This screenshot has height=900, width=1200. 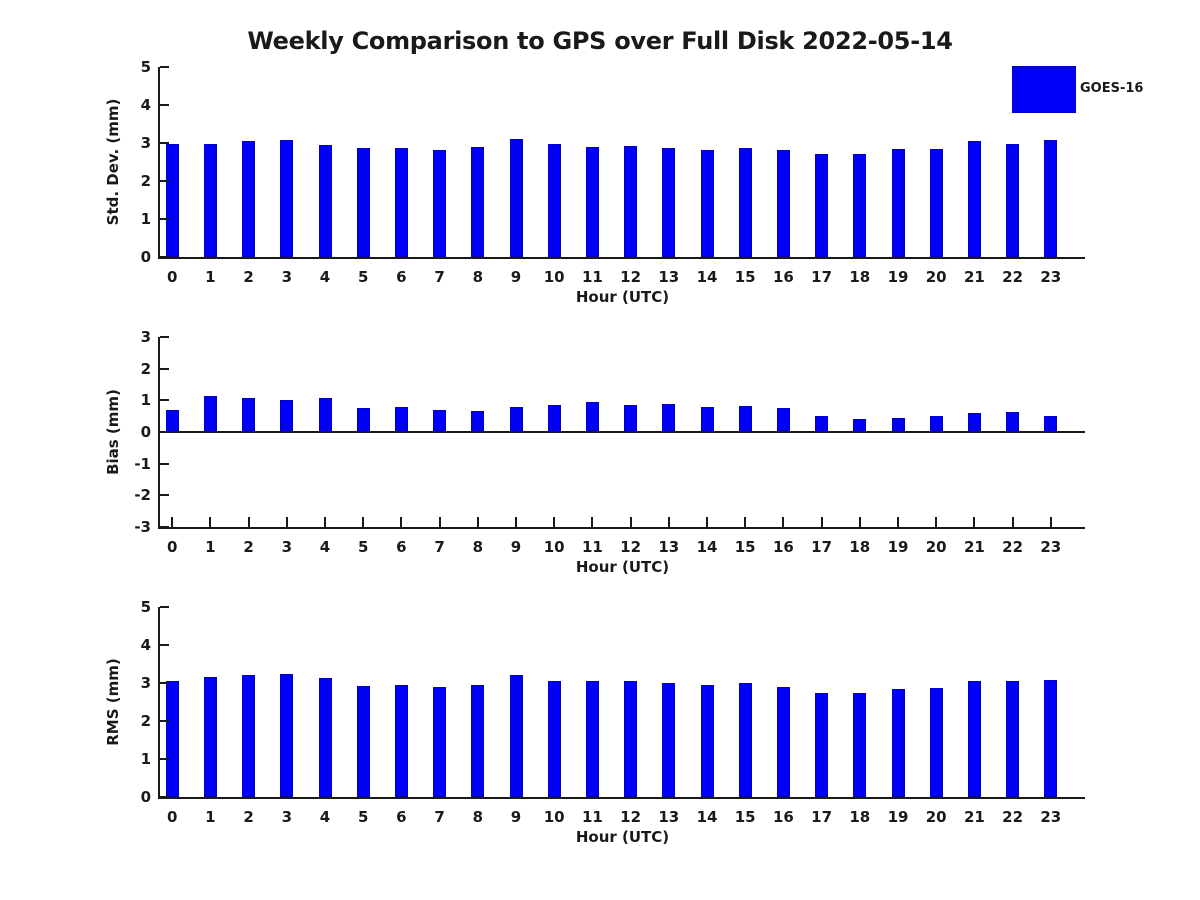 I want to click on y-axis-title: Bias (mm), so click(x=113, y=432).